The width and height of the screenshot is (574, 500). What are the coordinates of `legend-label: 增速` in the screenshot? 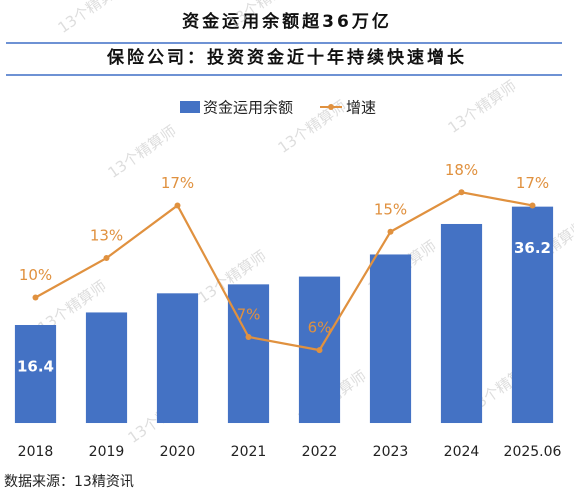 It's located at (361, 108).